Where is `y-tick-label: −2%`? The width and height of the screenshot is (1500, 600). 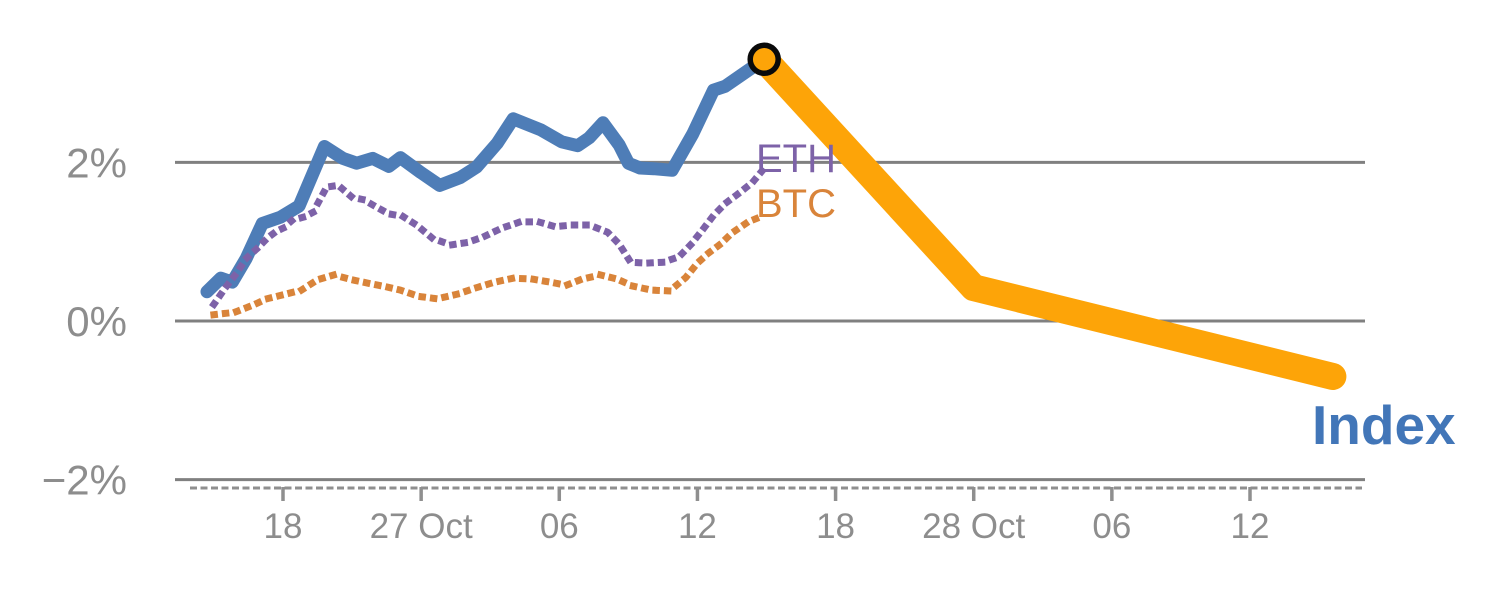
y-tick-label: −2% is located at coordinates (84, 480).